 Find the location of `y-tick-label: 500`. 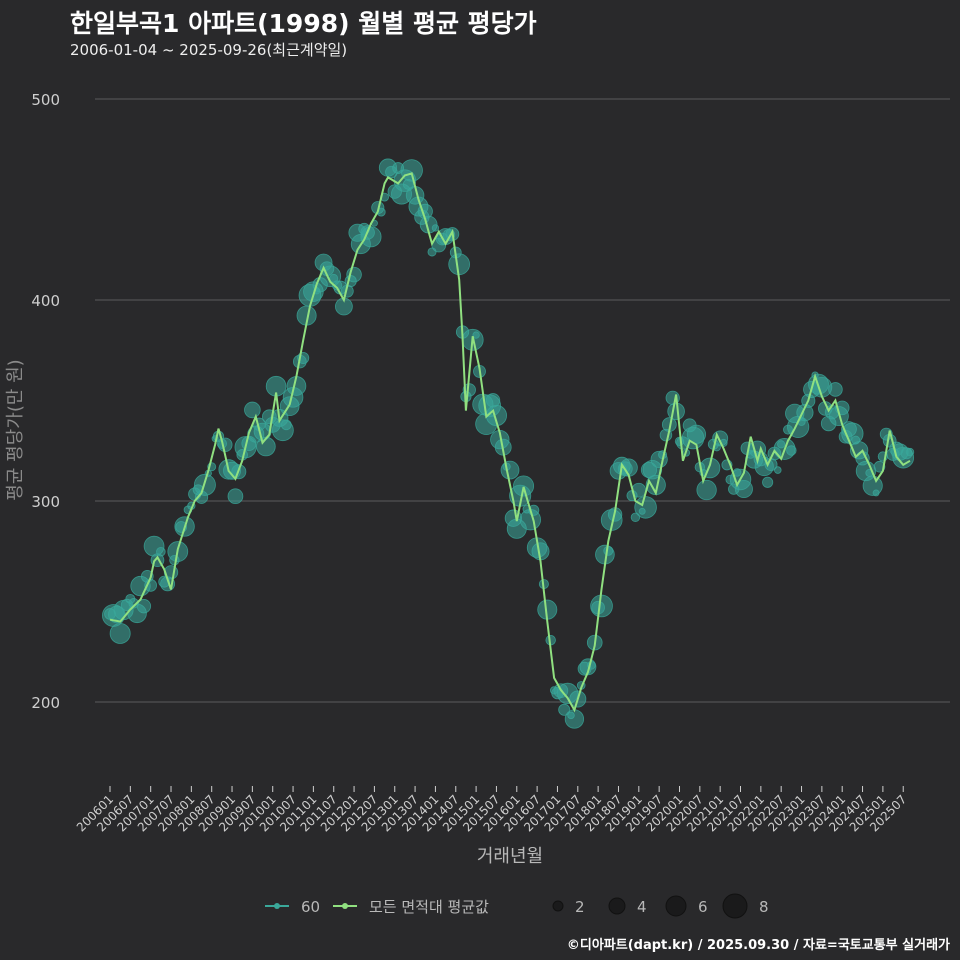

y-tick-label: 500 is located at coordinates (45, 100).